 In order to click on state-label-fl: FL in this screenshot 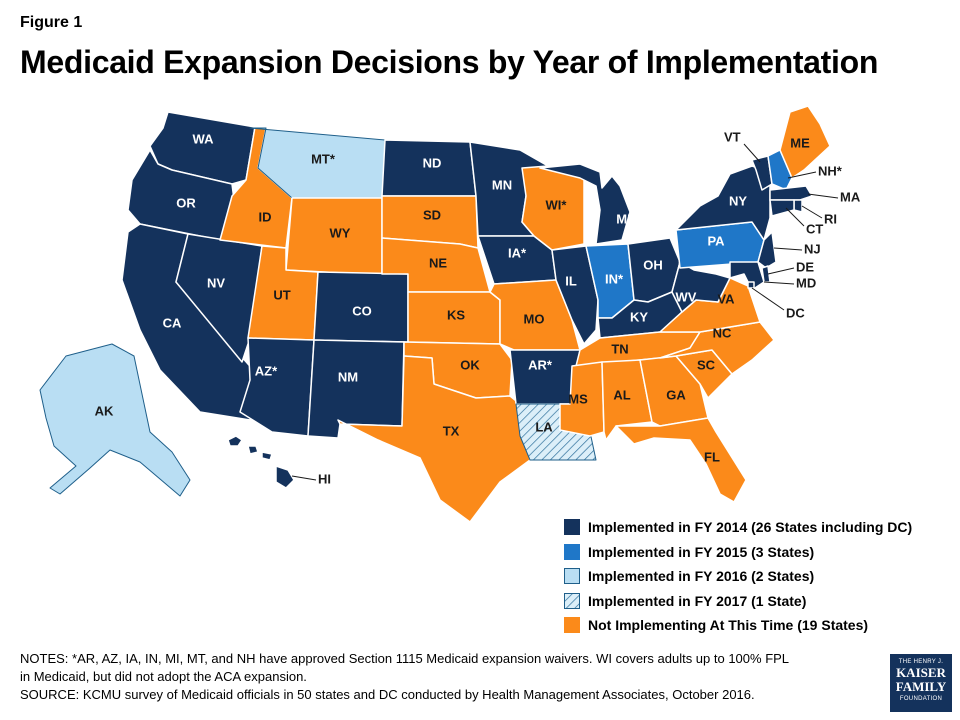, I will do `click(712, 456)`.